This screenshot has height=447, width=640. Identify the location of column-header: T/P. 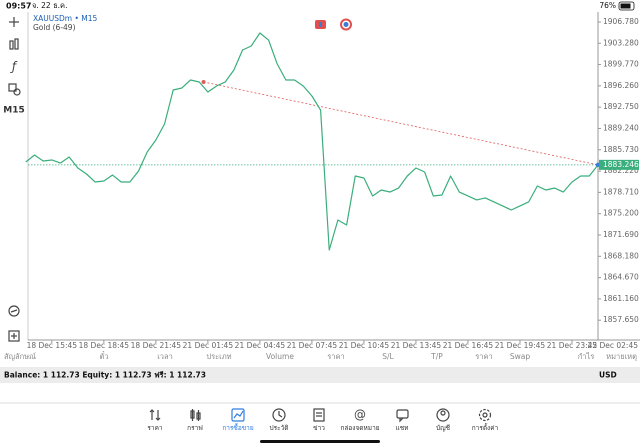
(436, 356).